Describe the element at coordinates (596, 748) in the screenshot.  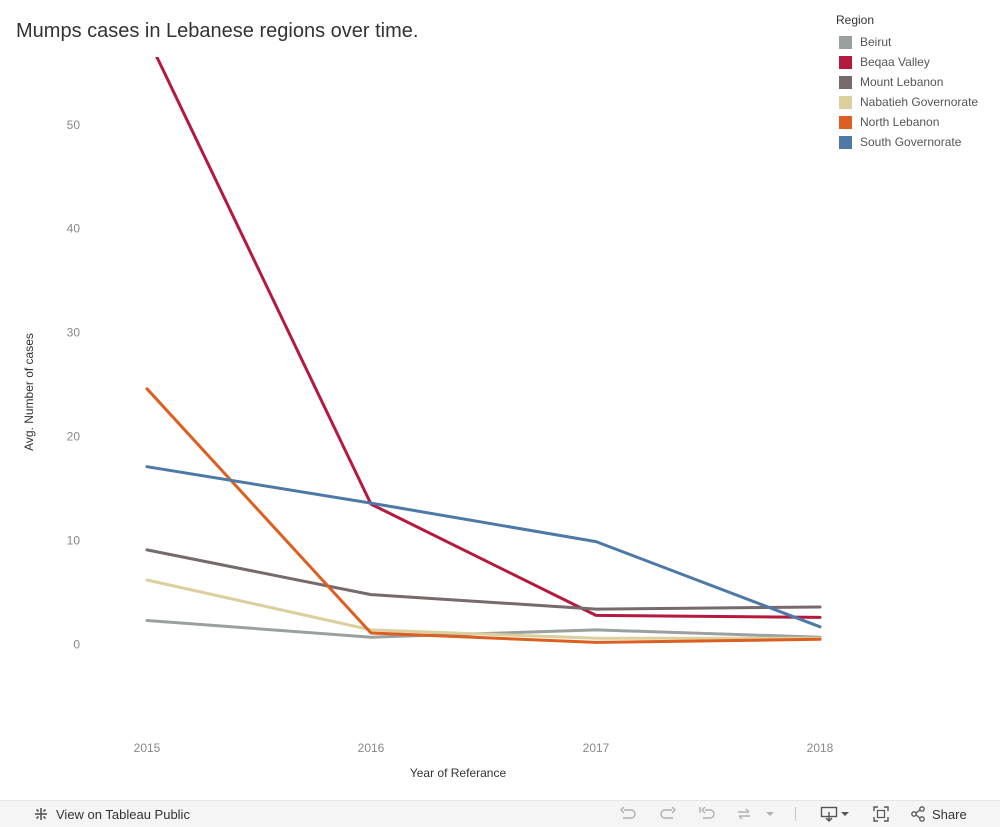
I see `x-tick-label: 2017` at that location.